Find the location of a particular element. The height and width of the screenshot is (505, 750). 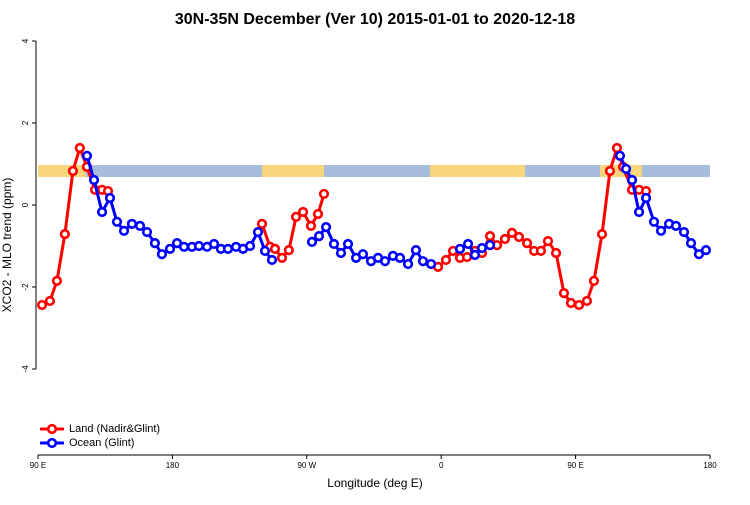

ocean-band is located at coordinates (374, 171).